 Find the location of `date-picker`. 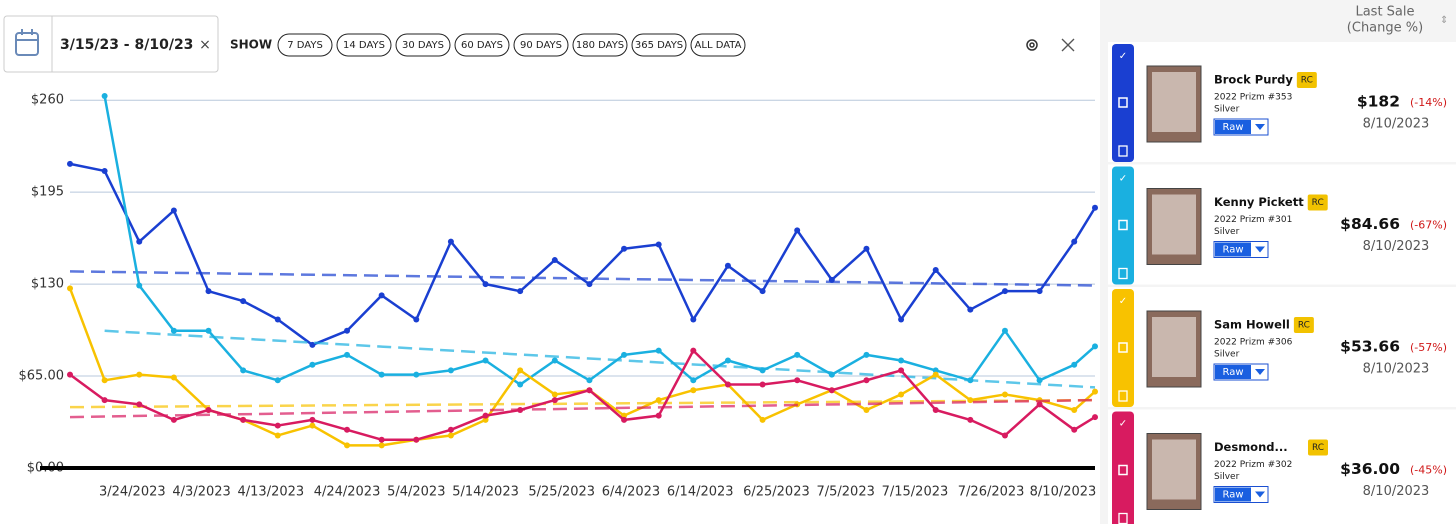

date-picker is located at coordinates (111, 44).